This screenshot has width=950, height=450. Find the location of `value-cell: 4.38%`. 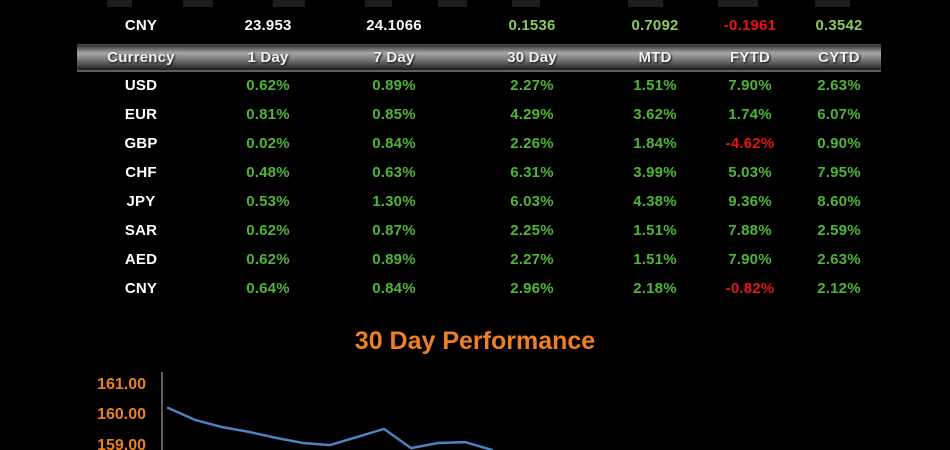

value-cell: 4.38% is located at coordinates (655, 201).